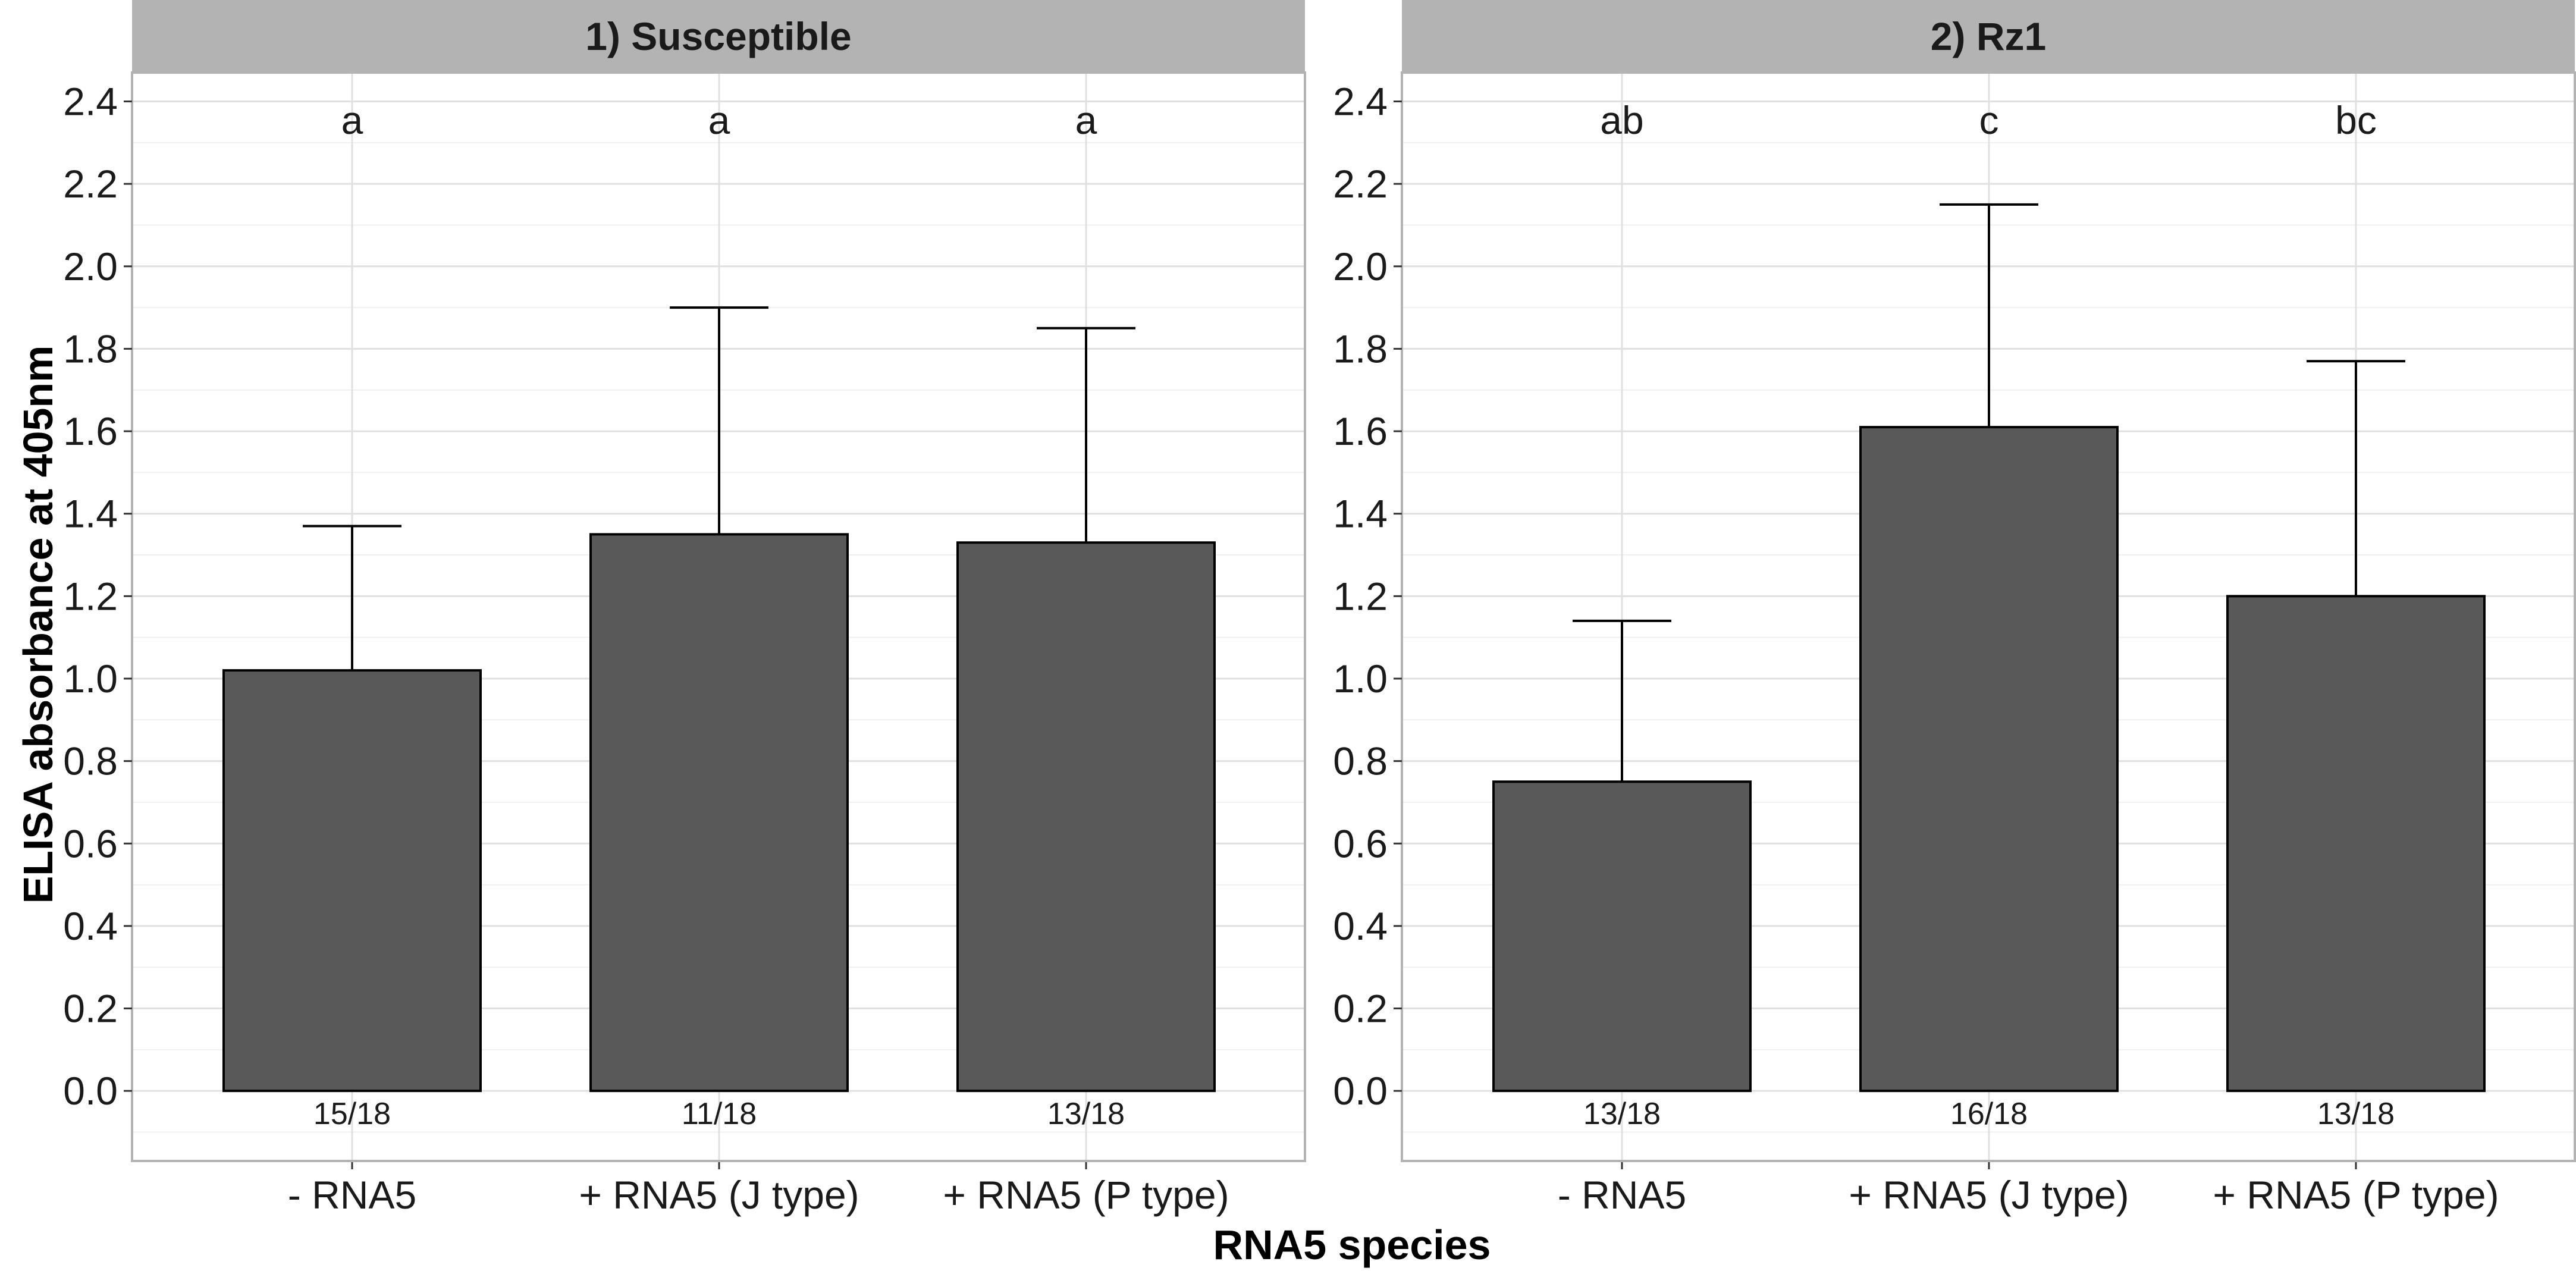  I want to click on panel-1-y-tick-label: 0.0, so click(90, 1091).